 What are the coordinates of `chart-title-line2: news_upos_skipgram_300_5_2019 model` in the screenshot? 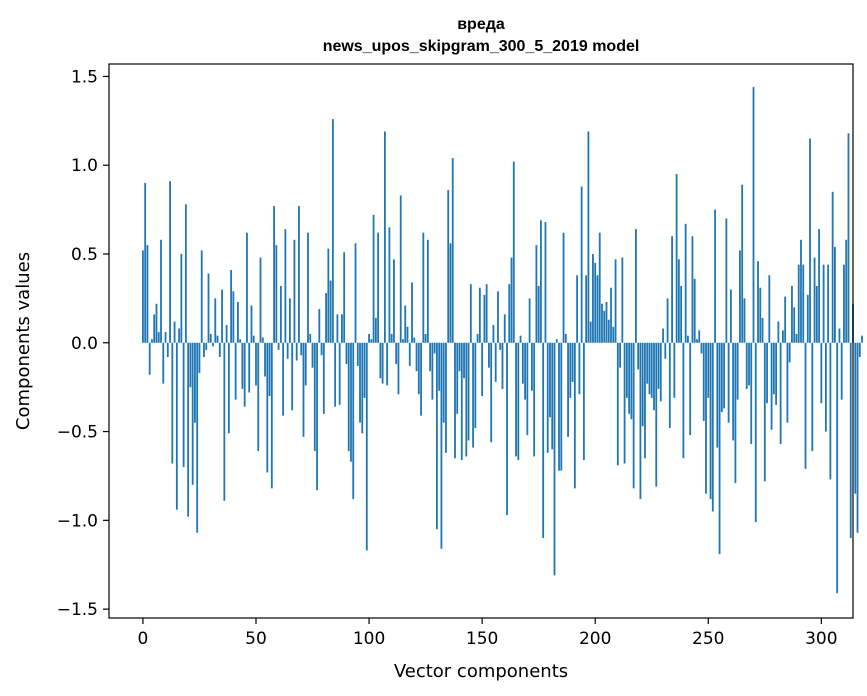 It's located at (481, 46).